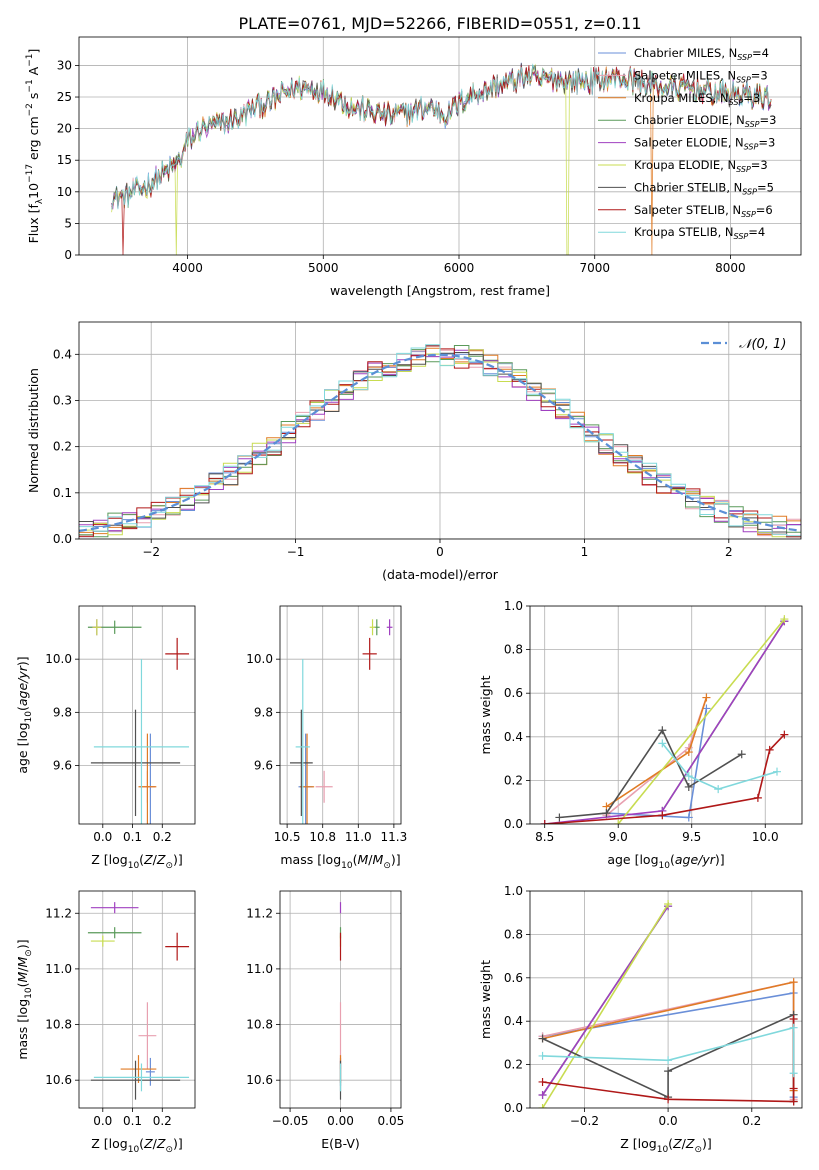 The width and height of the screenshot is (819, 1170). Describe the element at coordinates (33, 430) in the screenshot. I see `y-axis-label: Normed distribution` at that location.